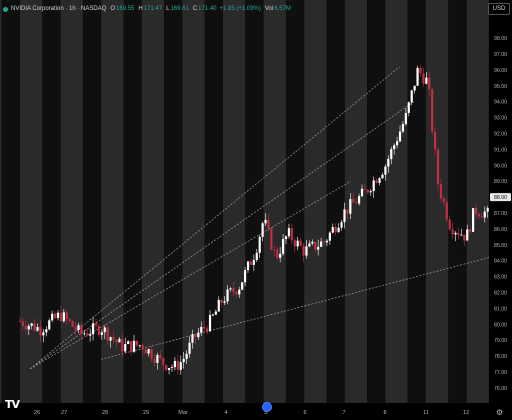 The height and width of the screenshot is (420, 512). I want to click on time-tick-label: 27, so click(64, 413).